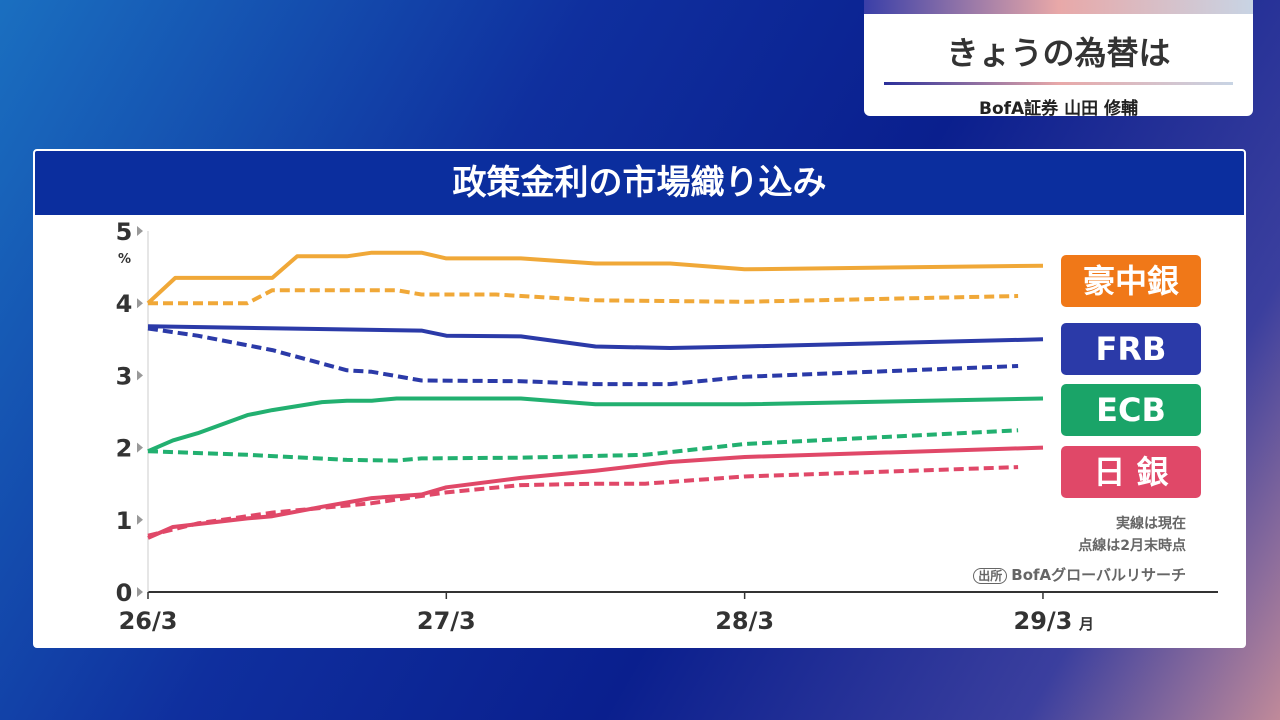 Image resolution: width=1280 pixels, height=720 pixels. What do you see at coordinates (1058, 107) in the screenshot?
I see `speaker-name: BofA証券 山田 修輔` at bounding box center [1058, 107].